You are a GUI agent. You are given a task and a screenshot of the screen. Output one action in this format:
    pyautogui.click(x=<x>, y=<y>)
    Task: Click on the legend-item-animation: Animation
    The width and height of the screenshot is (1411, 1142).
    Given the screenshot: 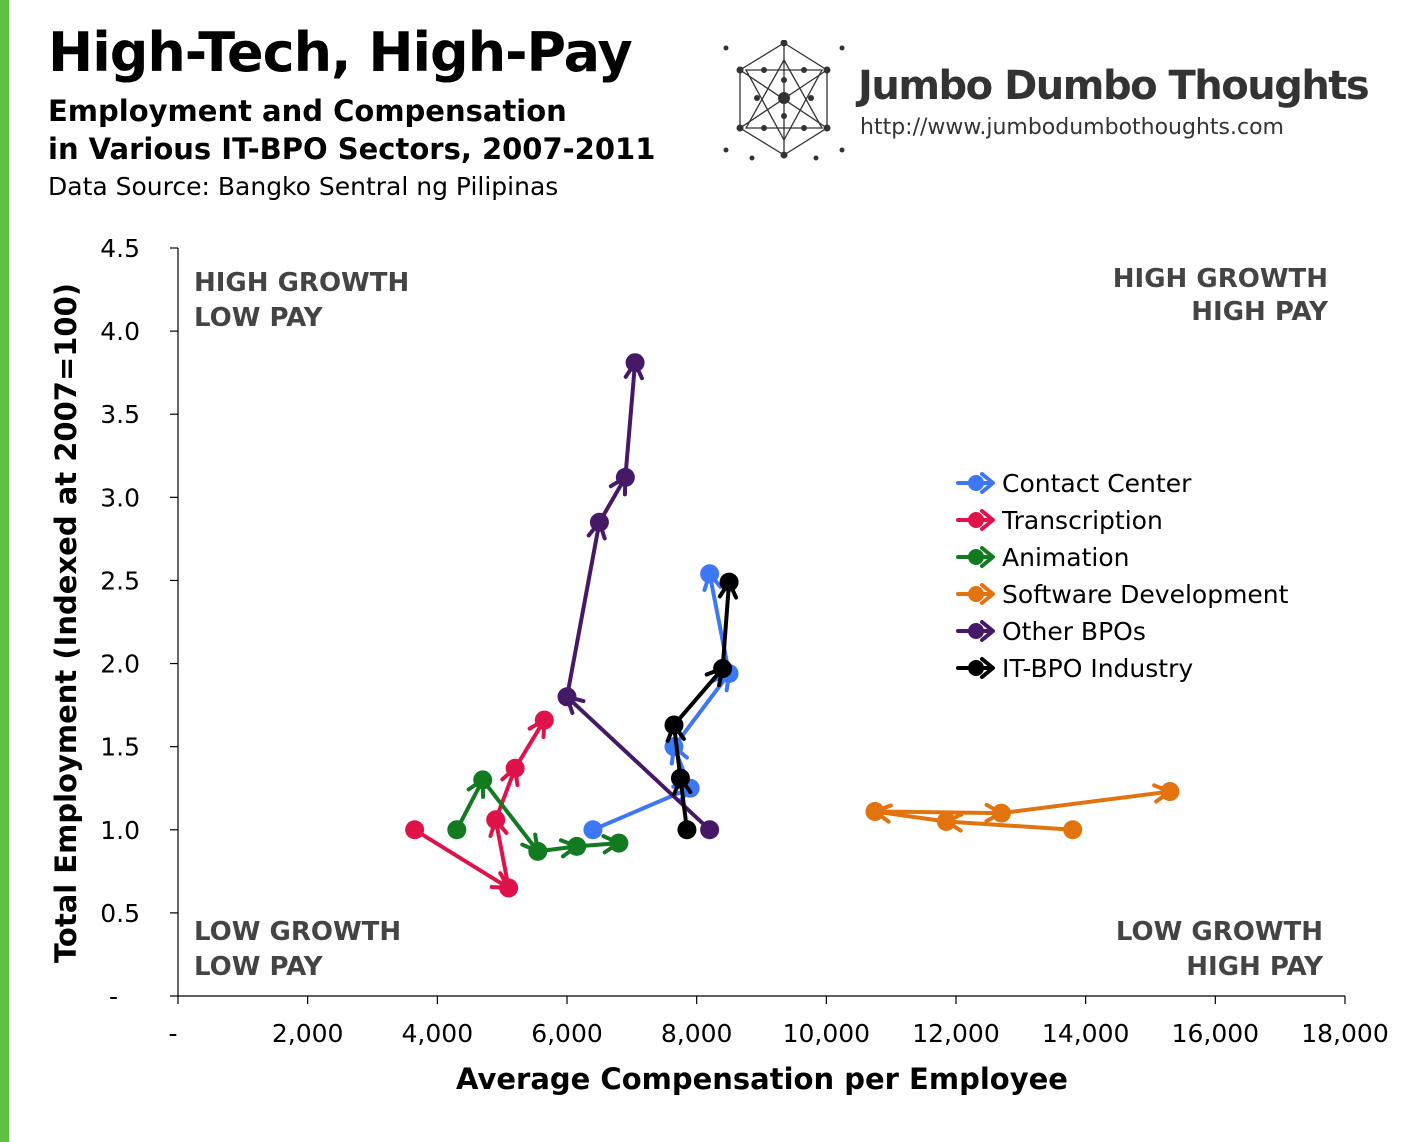 What is the action you would take?
    pyautogui.click(x=1042, y=557)
    